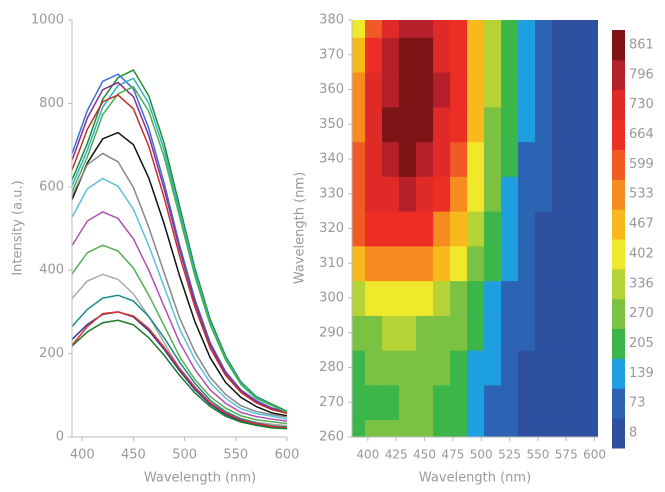 The image size is (665, 492). I want to click on y-tick-label: 320, so click(331, 228).